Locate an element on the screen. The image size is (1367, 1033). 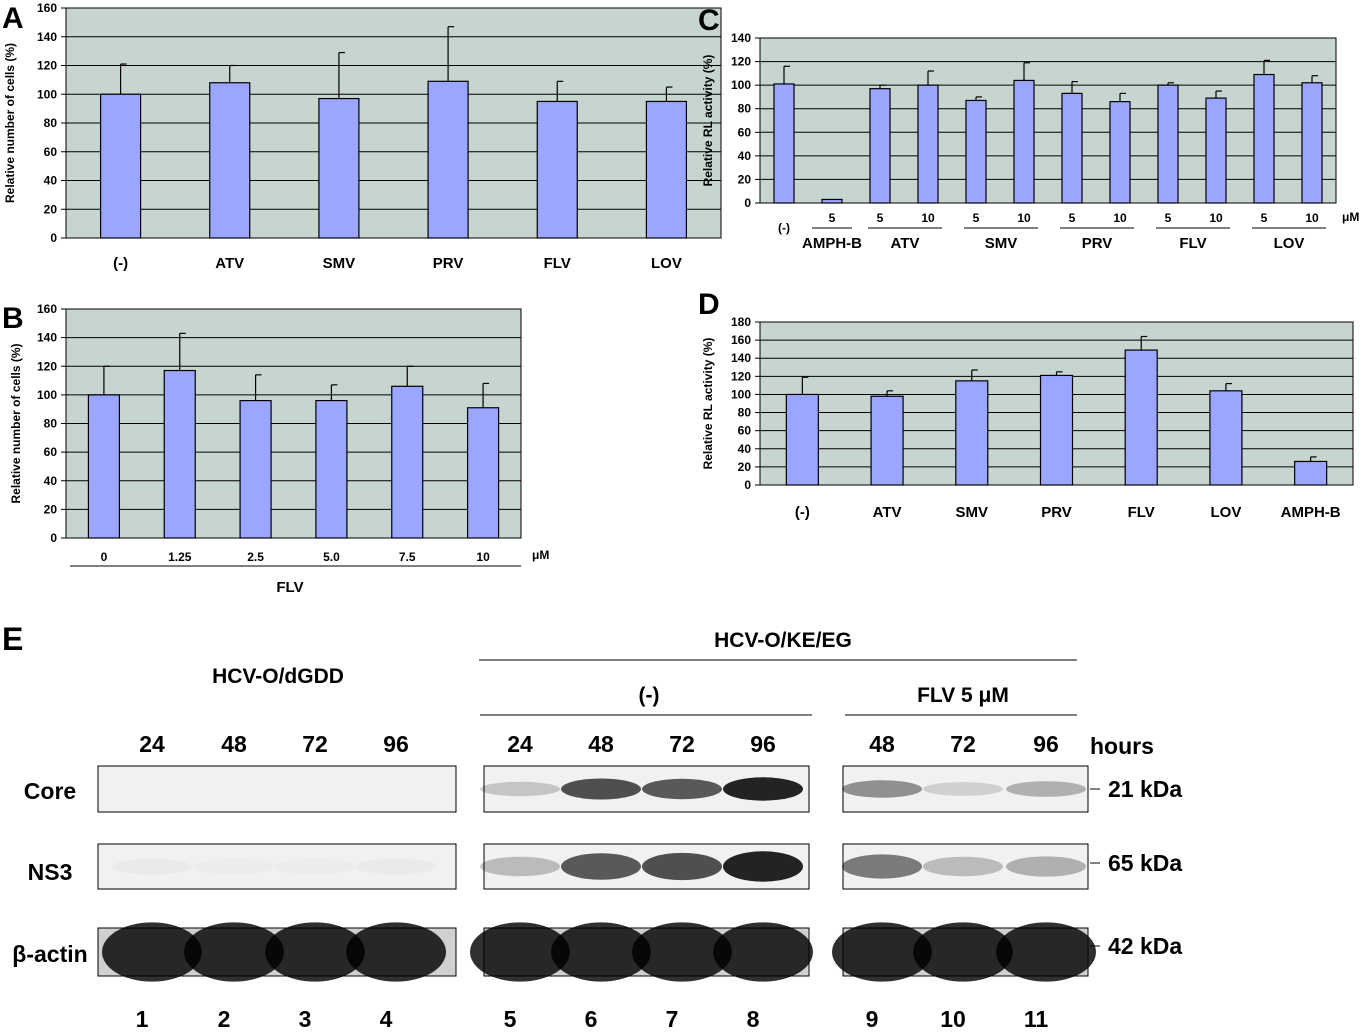
x-category-label: ATV is located at coordinates (887, 512).